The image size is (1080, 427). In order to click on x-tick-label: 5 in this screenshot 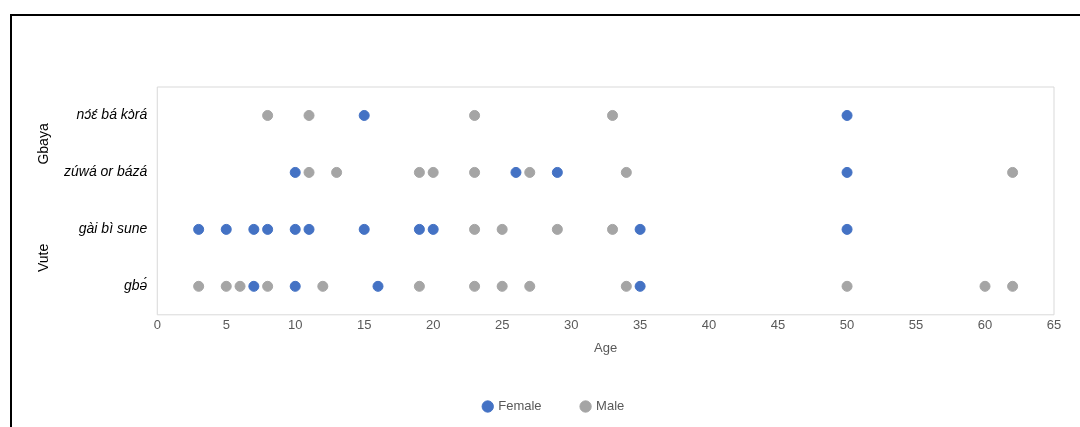, I will do `click(226, 325)`.